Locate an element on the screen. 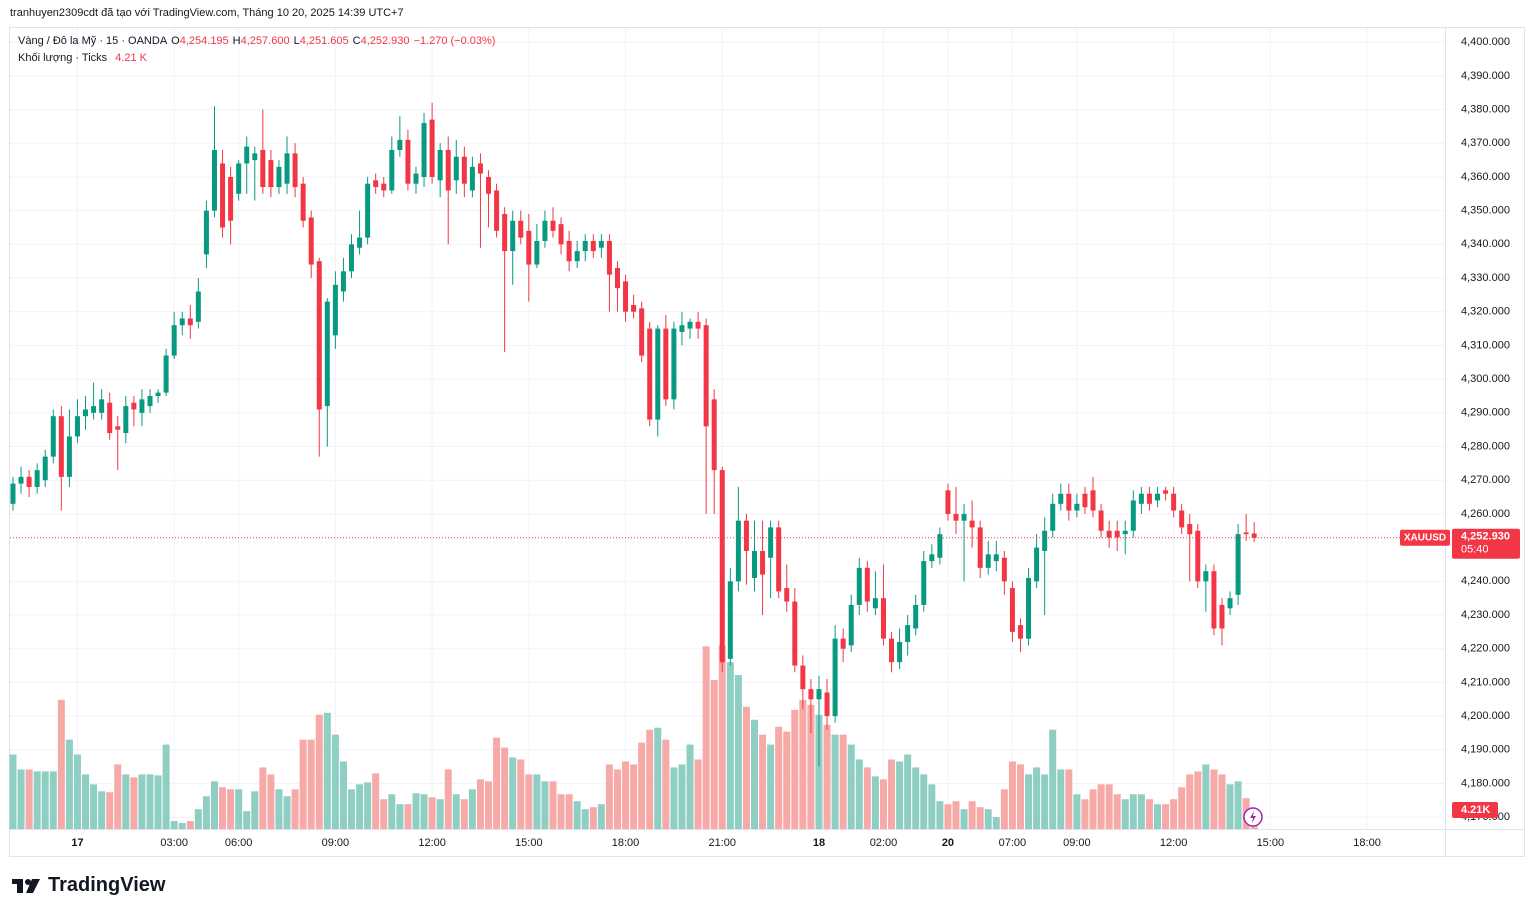  ohlc-item: C4,252.930 is located at coordinates (381, 41).